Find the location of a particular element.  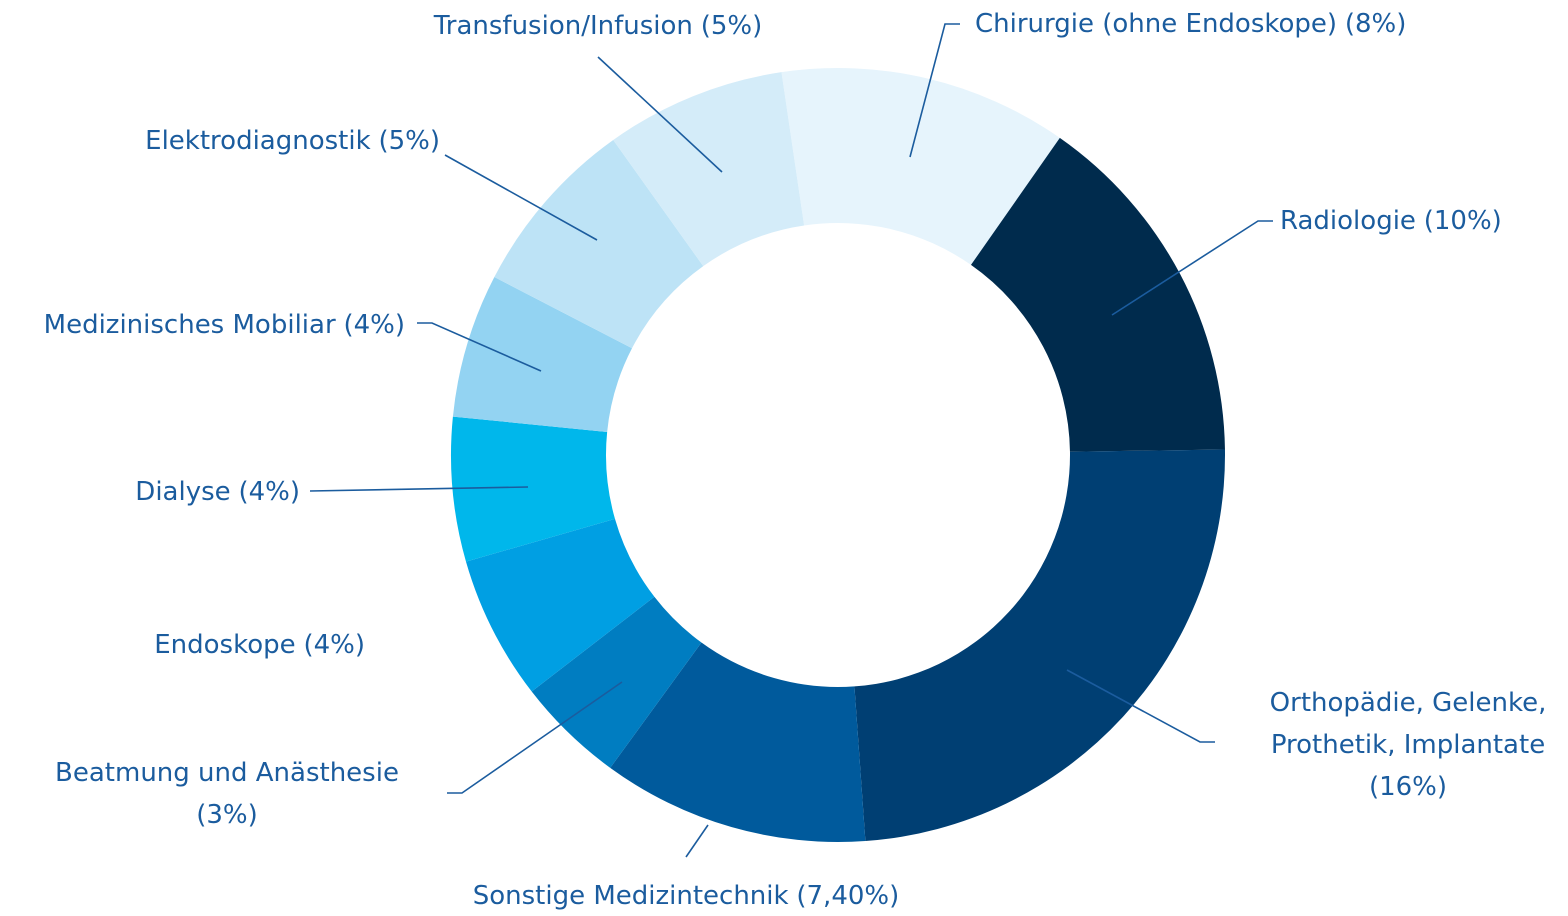

label-line: Prothetik, Implantate is located at coordinates (1408, 745).